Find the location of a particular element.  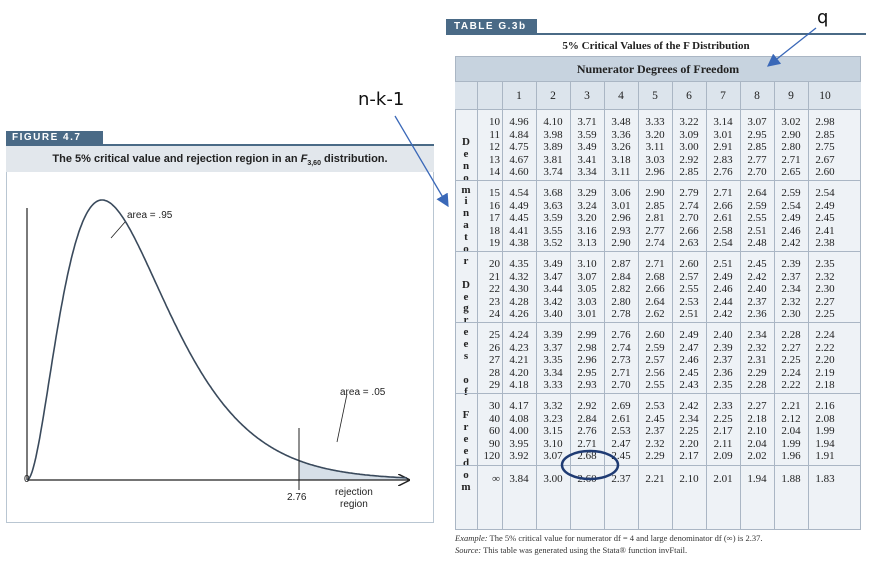

table-cell: 2.27 is located at coordinates (825, 301).